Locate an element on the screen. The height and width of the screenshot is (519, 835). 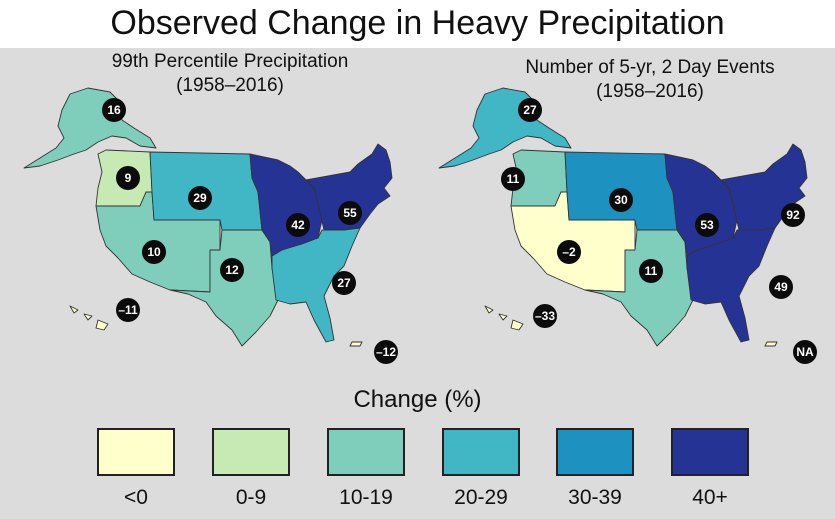
legend-label: 20-29 is located at coordinates (481, 497).